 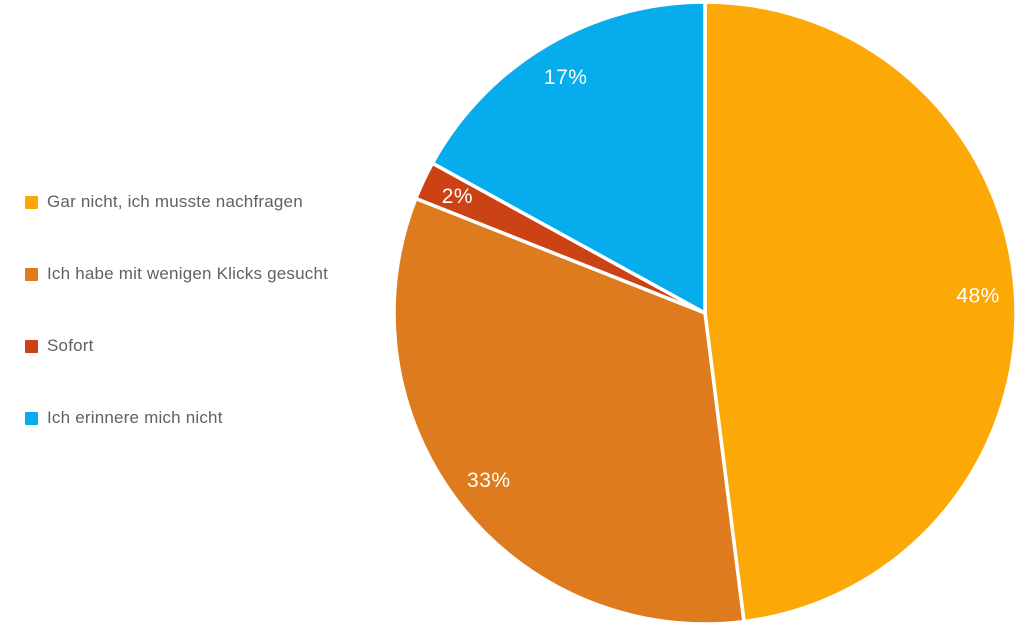 I want to click on legend-item-wenige-klicks: Ich habe mit wenigen Klicks gesucht, so click(x=176, y=274).